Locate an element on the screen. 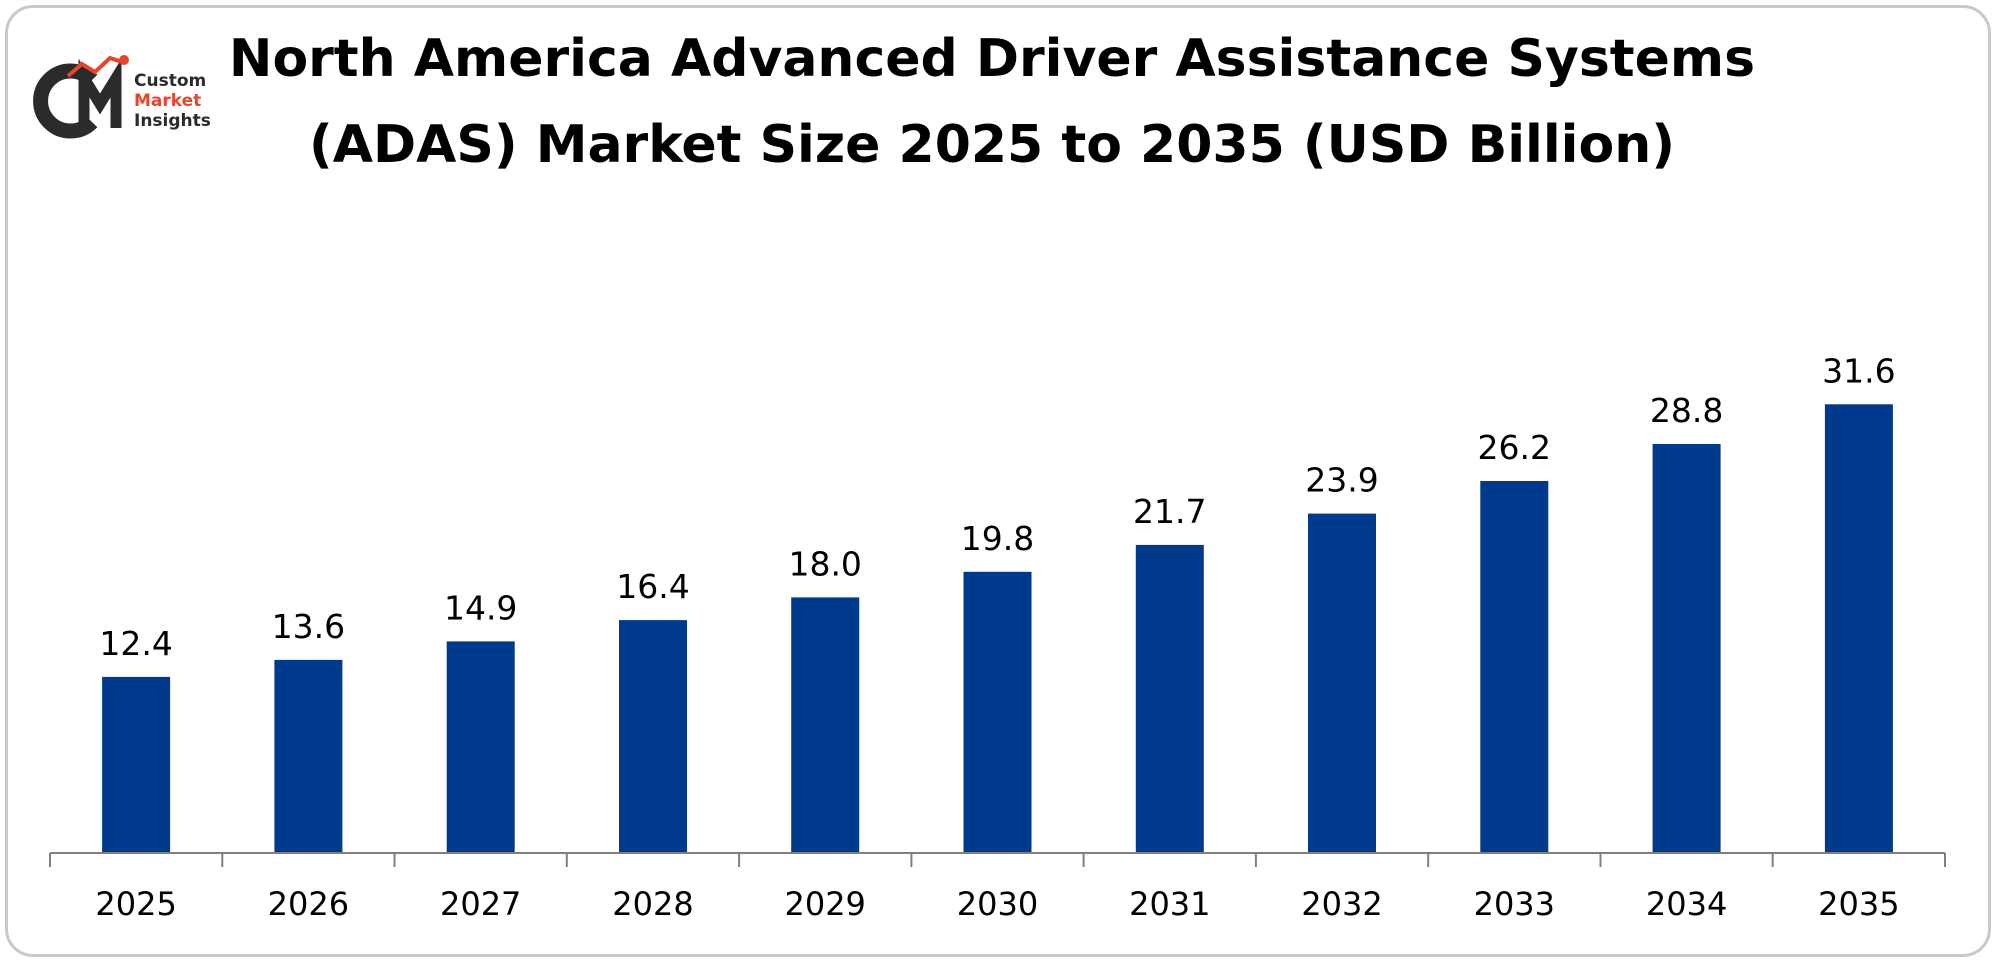 The height and width of the screenshot is (969, 2000). bar-2033 is located at coordinates (1514, 667).